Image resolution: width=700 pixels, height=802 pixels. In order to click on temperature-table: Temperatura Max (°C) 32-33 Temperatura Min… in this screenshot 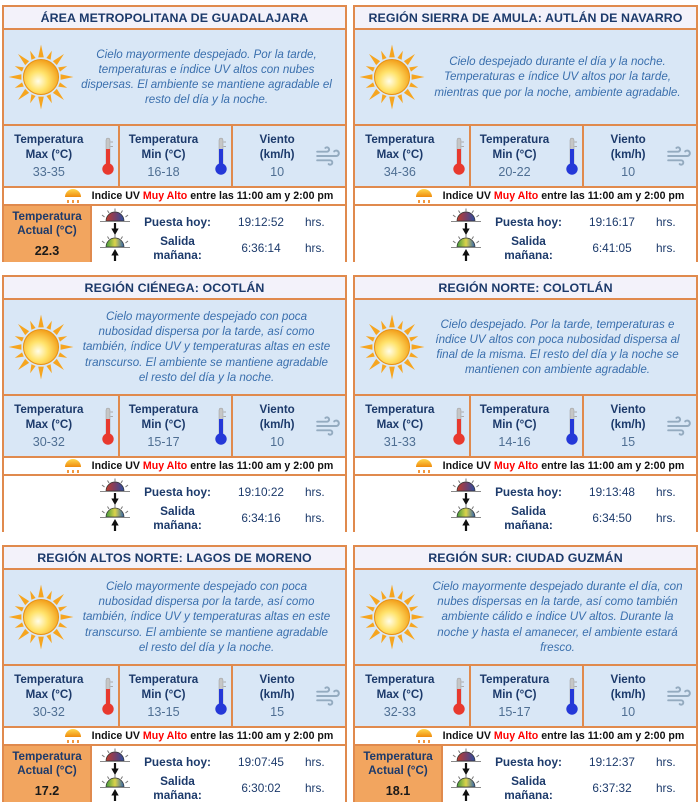, I will do `click(525, 695)`.